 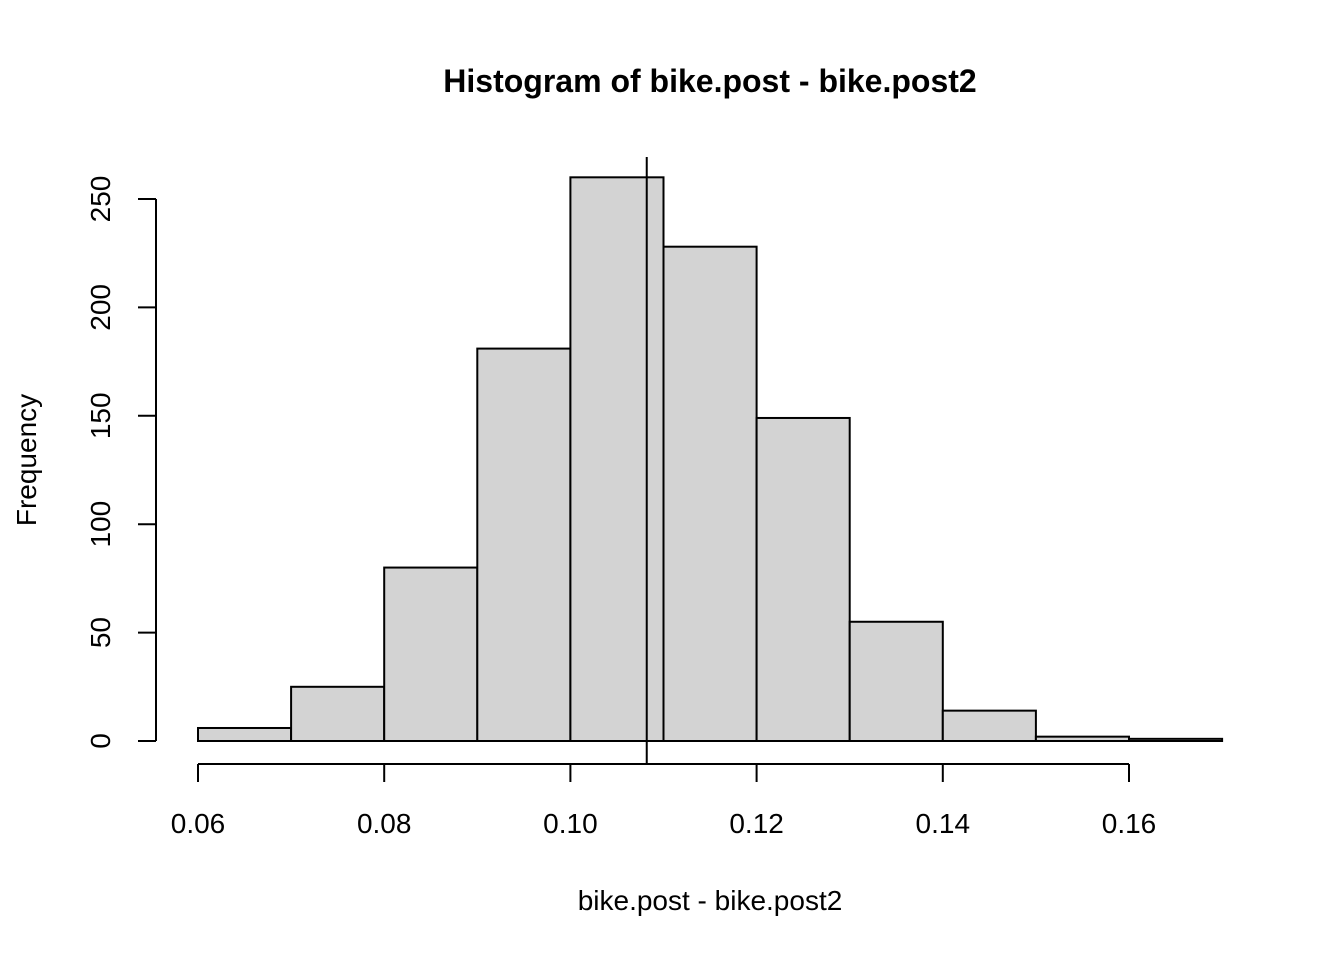 What do you see at coordinates (100, 632) in the screenshot?
I see `y-tick-label: 50` at bounding box center [100, 632].